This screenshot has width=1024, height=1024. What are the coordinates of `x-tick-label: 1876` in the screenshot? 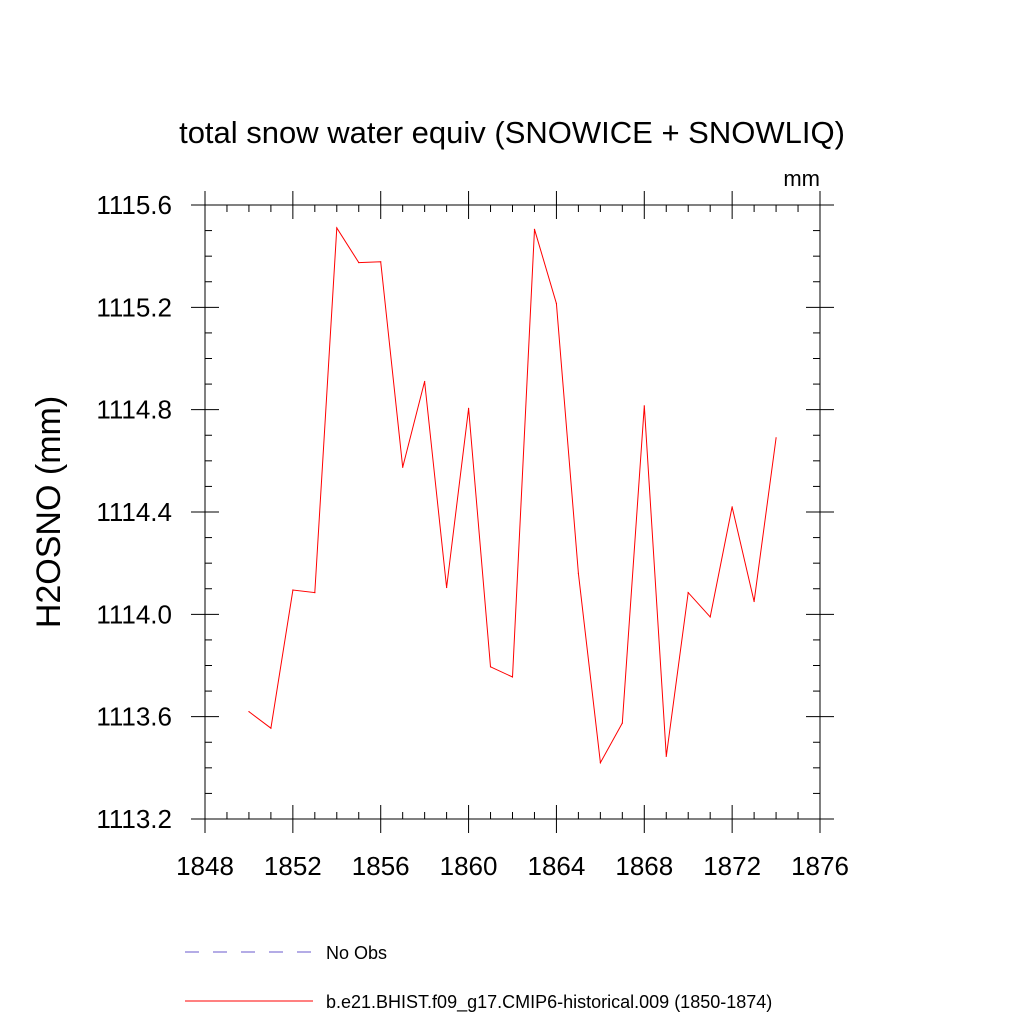 It's located at (820, 866).